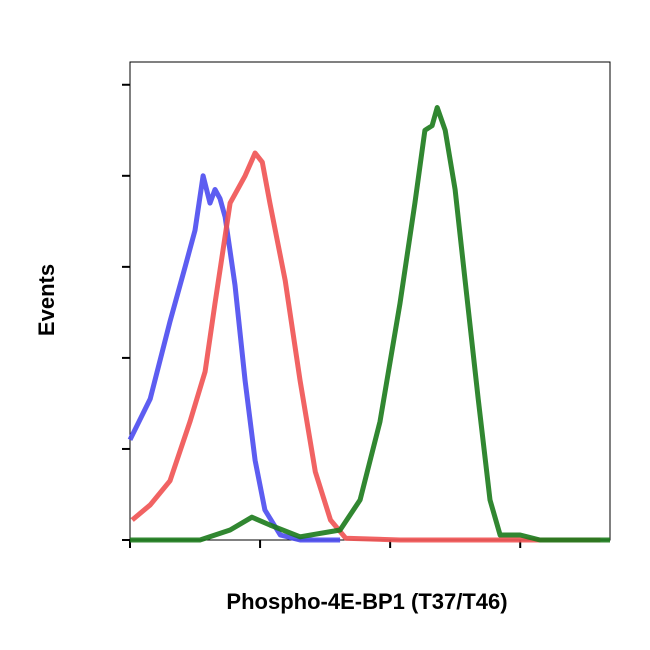 This screenshot has width=650, height=650. Describe the element at coordinates (366, 601) in the screenshot. I see `x-axis-label: Phospho-4E-BP1 (T37/T46)` at that location.